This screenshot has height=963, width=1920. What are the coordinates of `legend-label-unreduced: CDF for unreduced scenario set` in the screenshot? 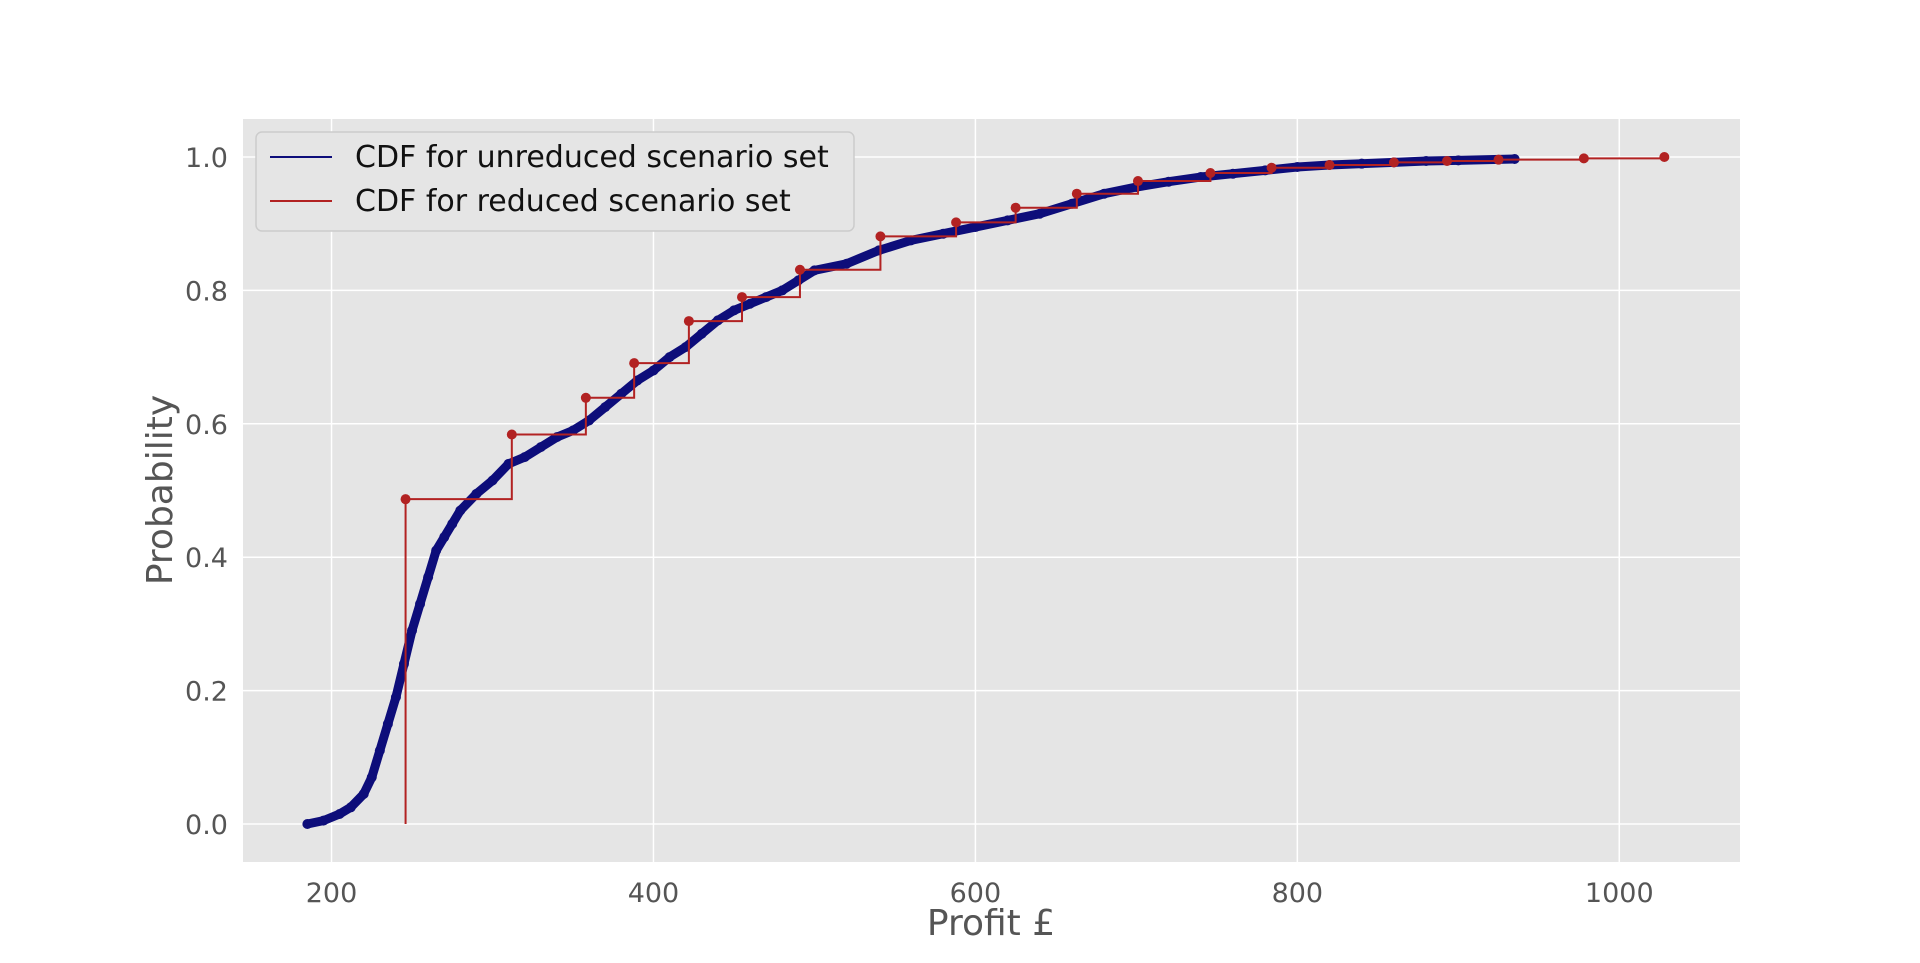 It's located at (592, 157).